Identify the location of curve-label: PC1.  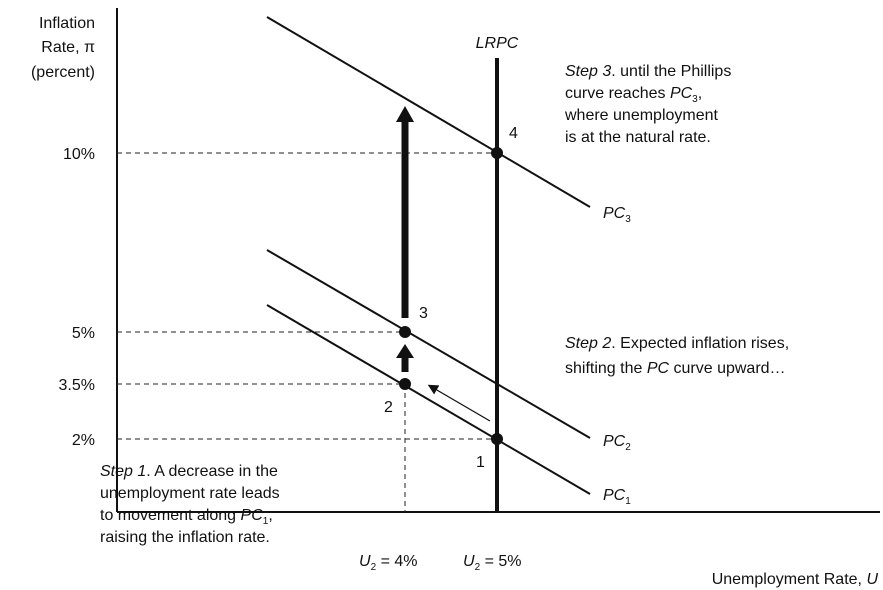
(617, 497).